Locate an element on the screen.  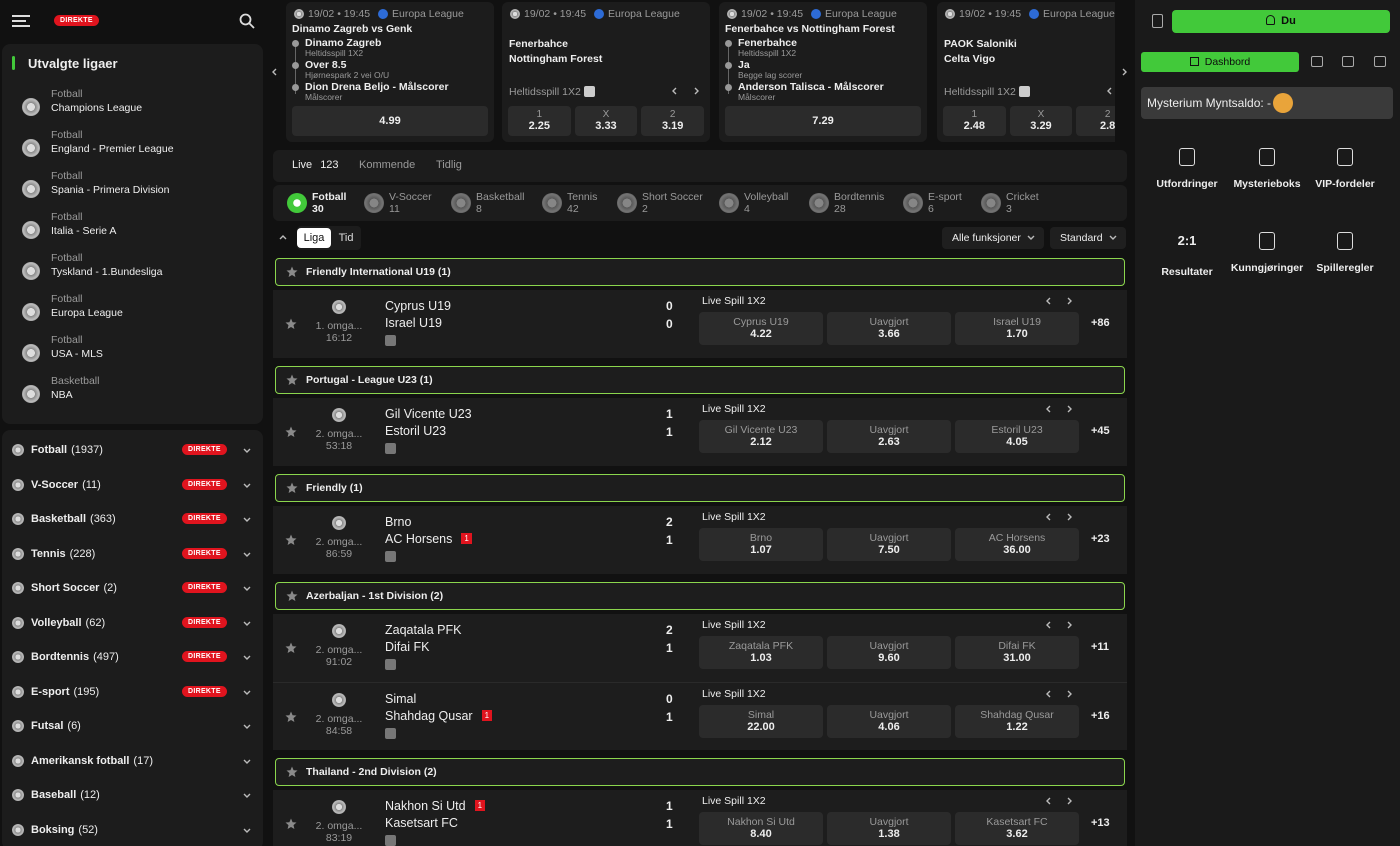
league-header: Friendly (1) is located at coordinates (700, 488).